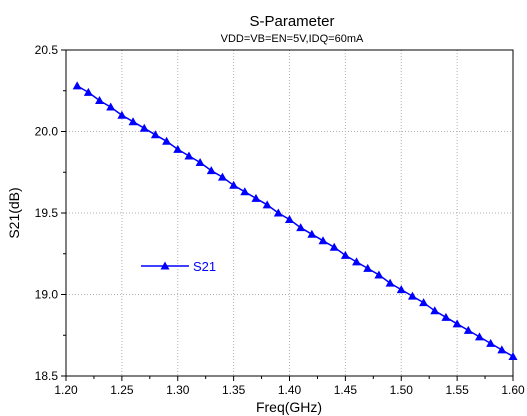 This screenshot has height=416, width=527. What do you see at coordinates (292, 39) in the screenshot?
I see `chart-subtitle: VDD=VB=EN=5V,IDQ=60mA` at bounding box center [292, 39].